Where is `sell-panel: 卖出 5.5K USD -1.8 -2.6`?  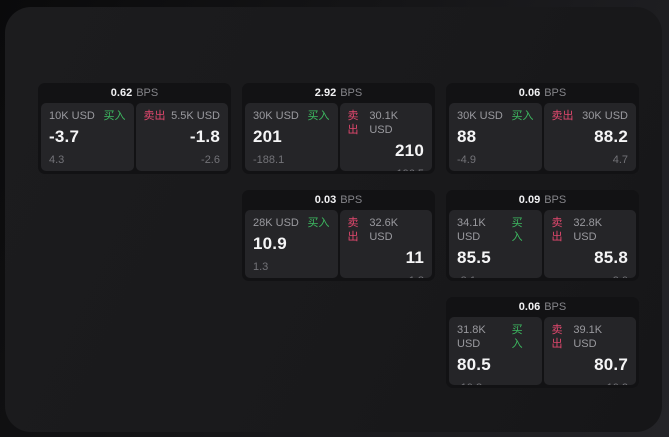 sell-panel: 卖出 5.5K USD -1.8 -2.6 is located at coordinates (181, 137).